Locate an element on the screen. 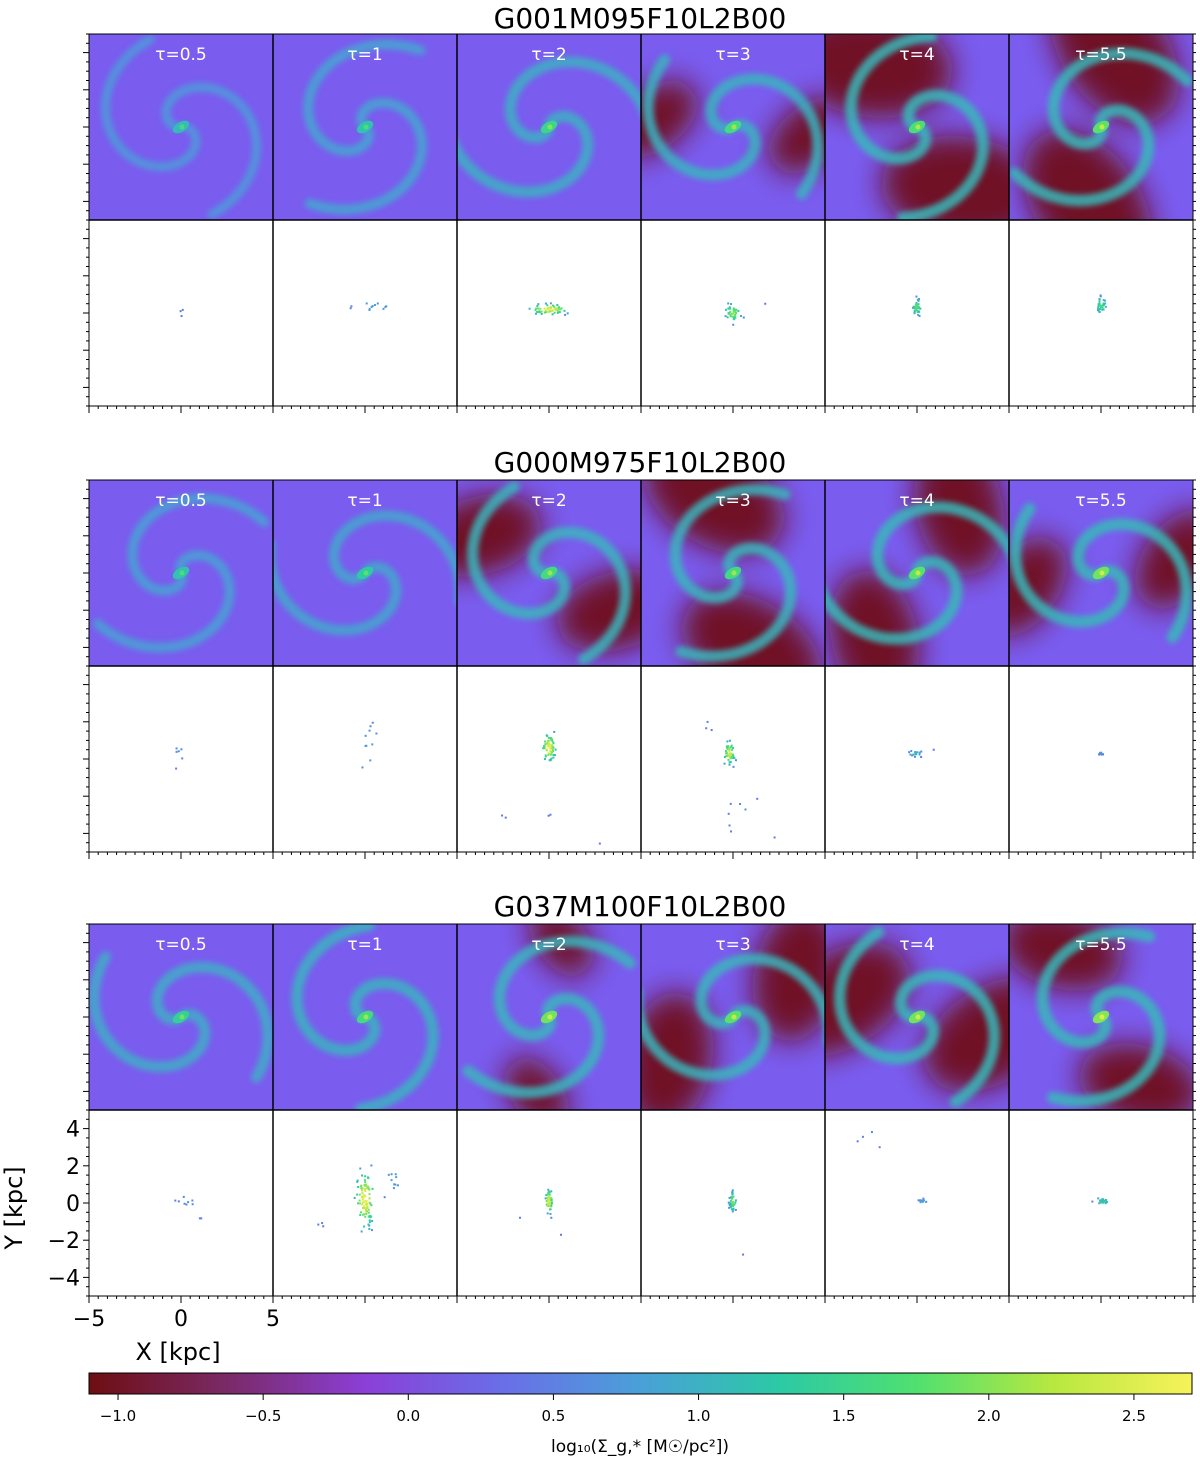 This screenshot has width=1200, height=1462. panel-time-label: τ=0.5 is located at coordinates (181, 55).